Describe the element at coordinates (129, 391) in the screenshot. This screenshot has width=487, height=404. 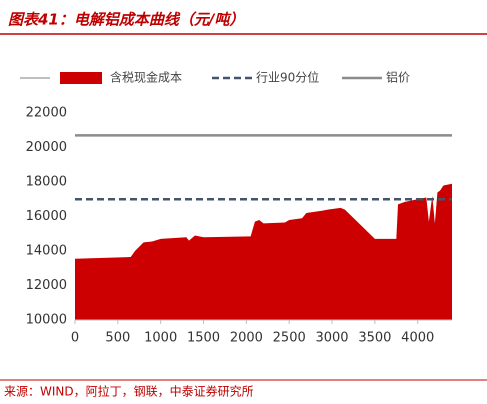
I see `source: 来源：WIND，阿拉丁，钢联，中泰证券研究所` at that location.